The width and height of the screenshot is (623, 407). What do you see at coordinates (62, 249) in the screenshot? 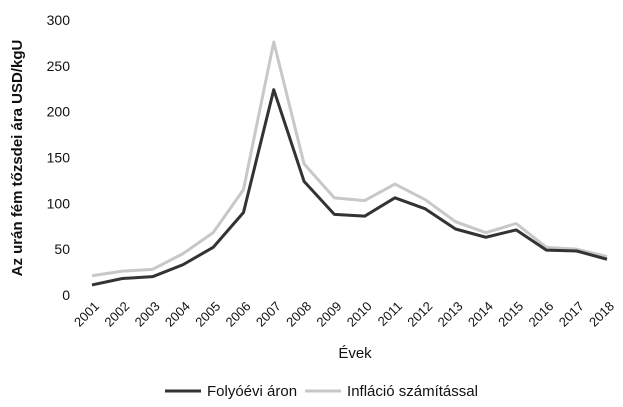
I see `y-tick-label: 50` at bounding box center [62, 249].